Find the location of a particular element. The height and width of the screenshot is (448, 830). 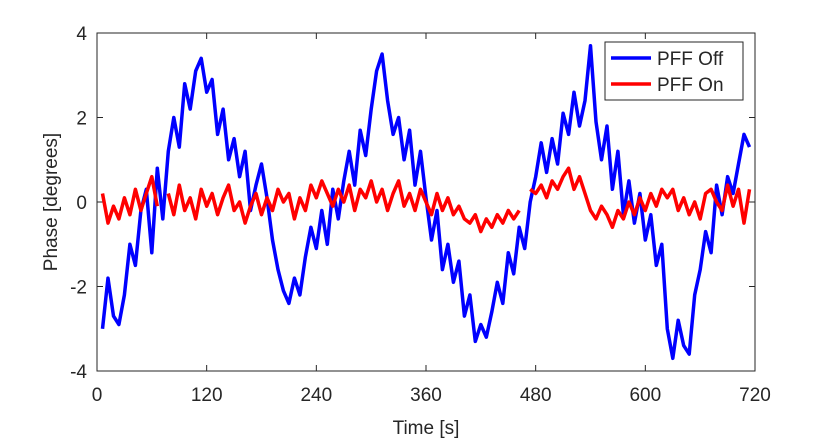

legend-label: PFF On is located at coordinates (690, 85).